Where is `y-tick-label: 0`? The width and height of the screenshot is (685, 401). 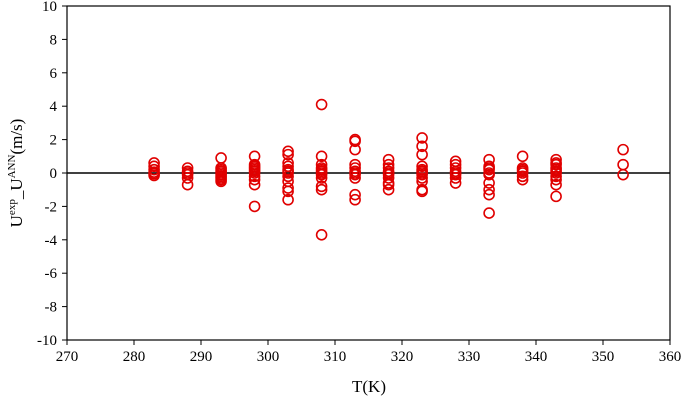 y-tick-label: 0 is located at coordinates (54, 174).